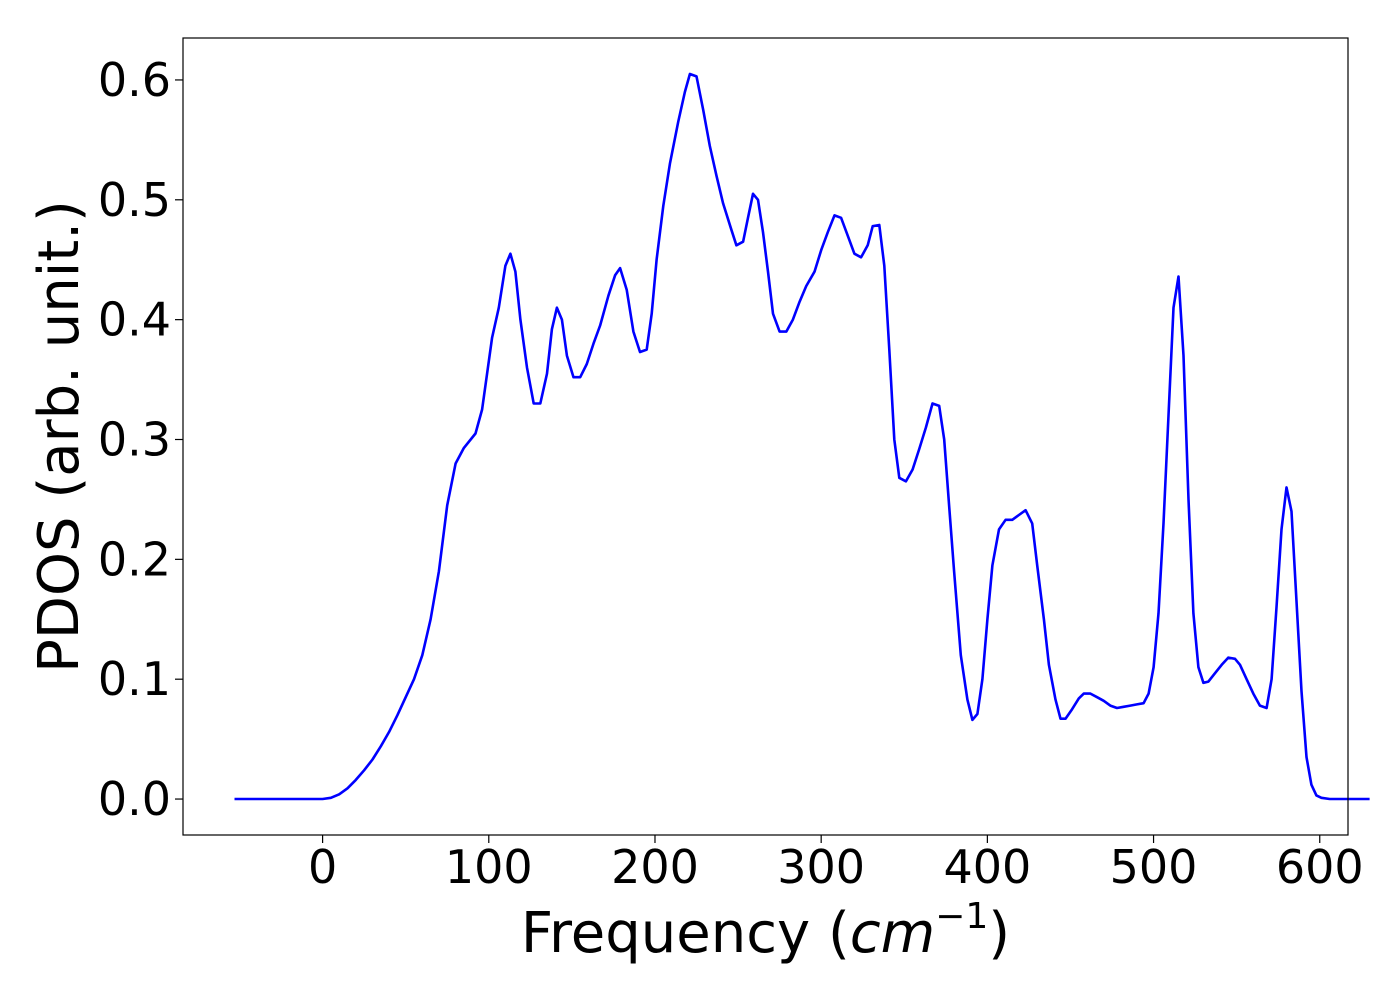 This screenshot has height=1000, width=1400. What do you see at coordinates (134, 439) in the screenshot?
I see `y-tick-label: 0.3` at bounding box center [134, 439].